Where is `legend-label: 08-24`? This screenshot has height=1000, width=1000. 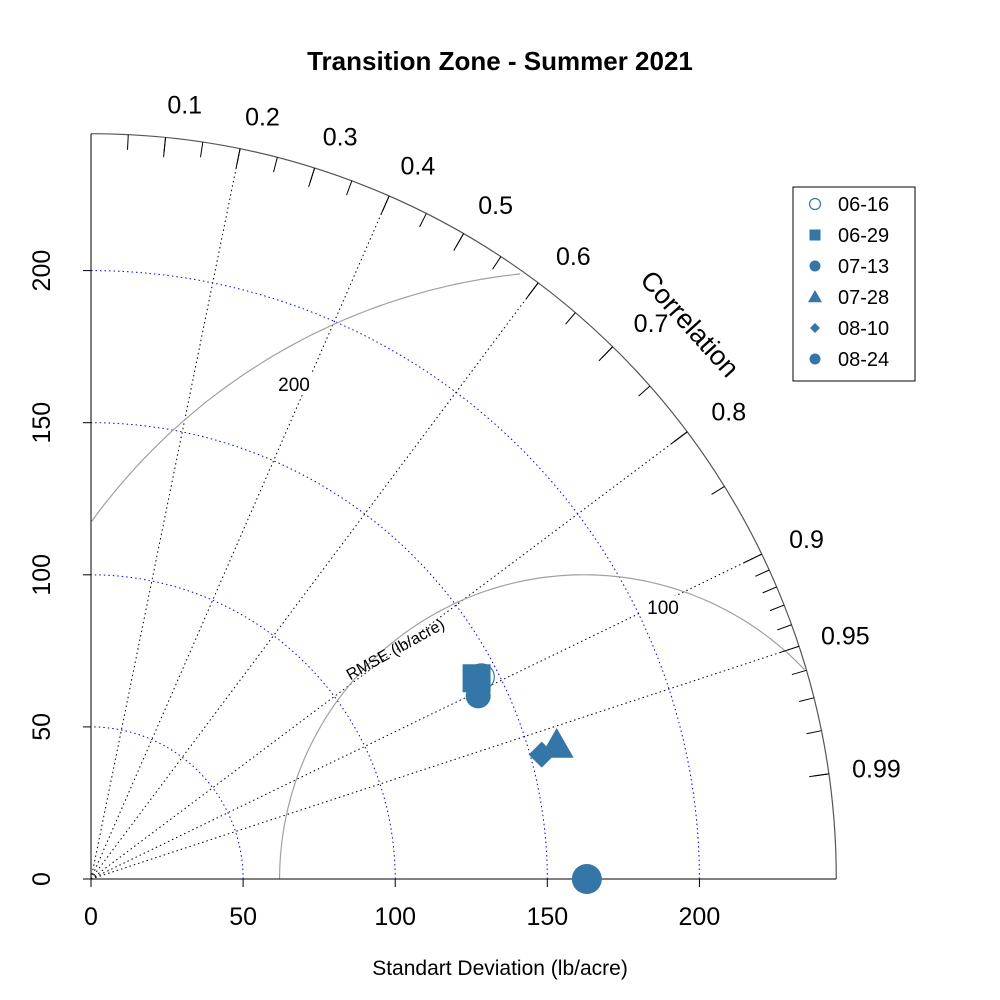
legend-label: 08-24 is located at coordinates (863, 360).